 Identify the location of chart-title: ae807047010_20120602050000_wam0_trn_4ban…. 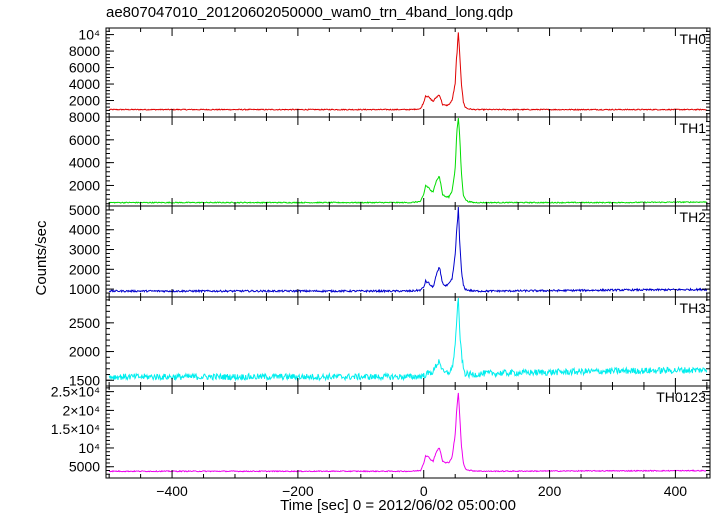
(309, 12).